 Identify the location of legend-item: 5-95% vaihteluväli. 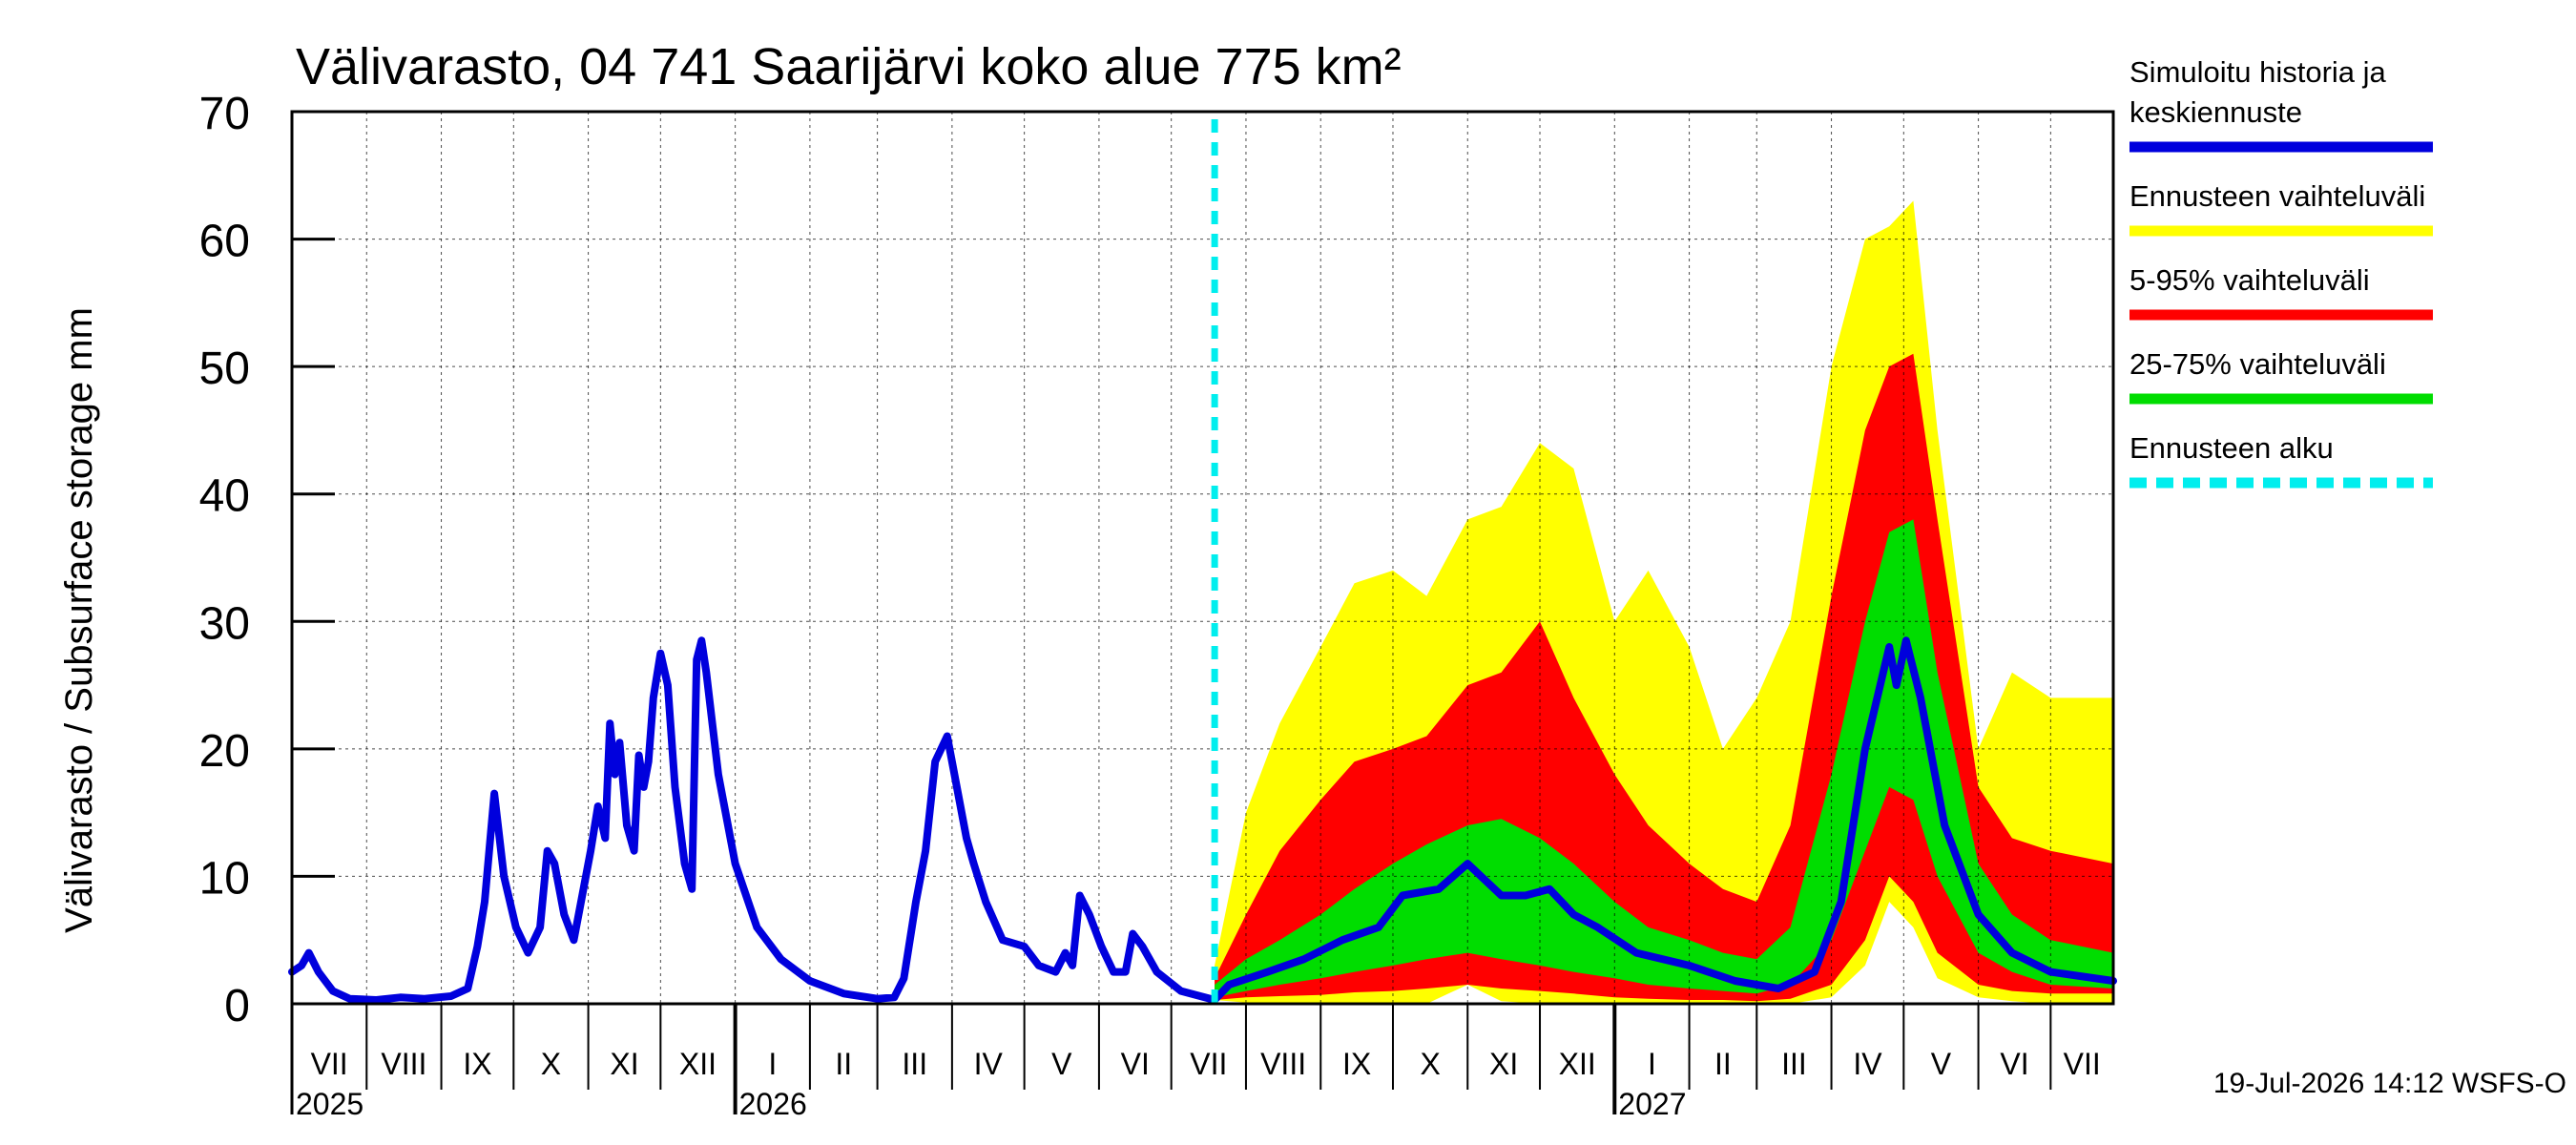
(2281, 292).